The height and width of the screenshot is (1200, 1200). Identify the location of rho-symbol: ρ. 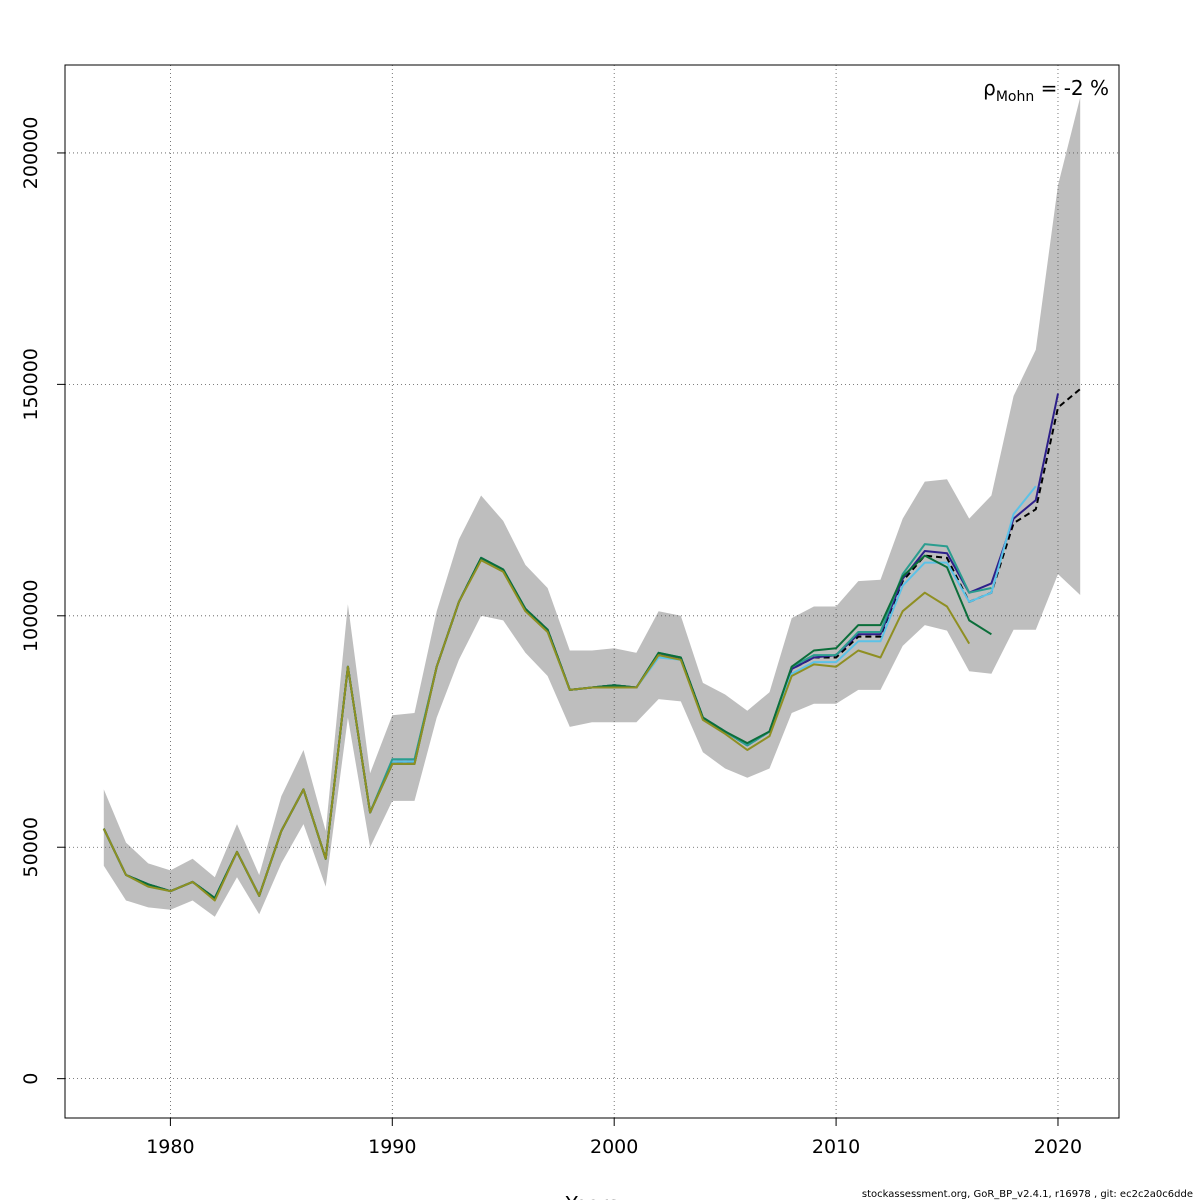
(989, 88).